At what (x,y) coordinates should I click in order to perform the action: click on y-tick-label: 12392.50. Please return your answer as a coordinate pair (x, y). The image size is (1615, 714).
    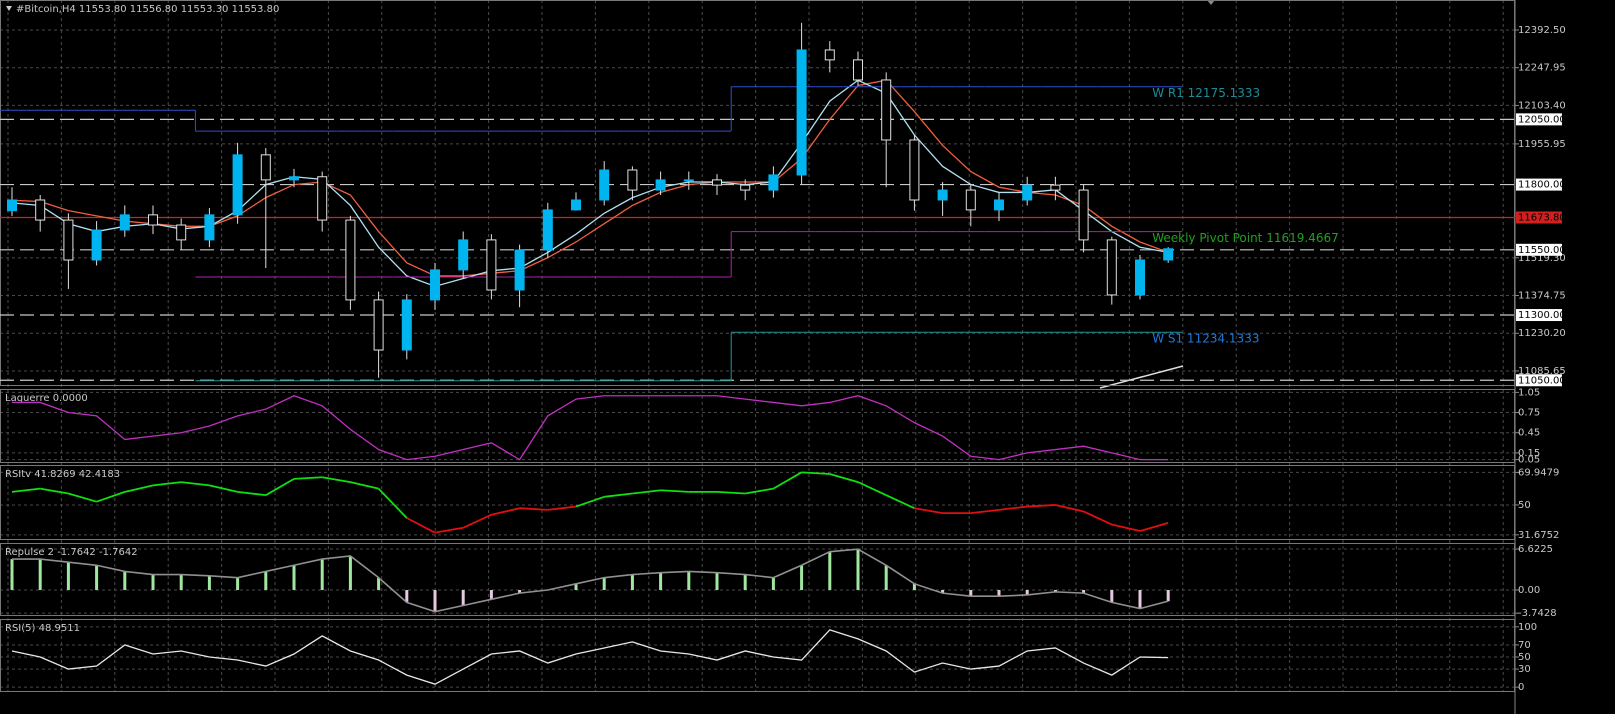
    Looking at the image, I should click on (1542, 30).